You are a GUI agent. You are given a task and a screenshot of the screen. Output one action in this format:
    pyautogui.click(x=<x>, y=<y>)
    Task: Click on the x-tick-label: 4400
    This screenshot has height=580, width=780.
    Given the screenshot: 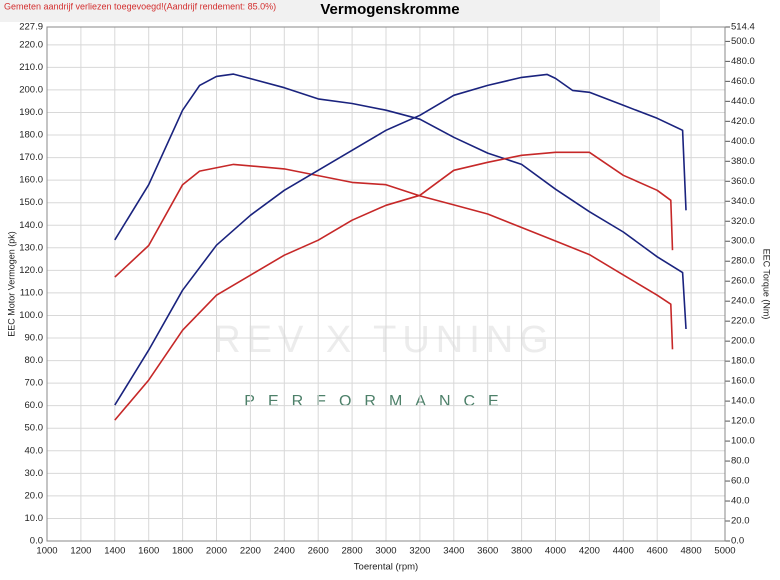 What is the action you would take?
    pyautogui.click(x=623, y=551)
    